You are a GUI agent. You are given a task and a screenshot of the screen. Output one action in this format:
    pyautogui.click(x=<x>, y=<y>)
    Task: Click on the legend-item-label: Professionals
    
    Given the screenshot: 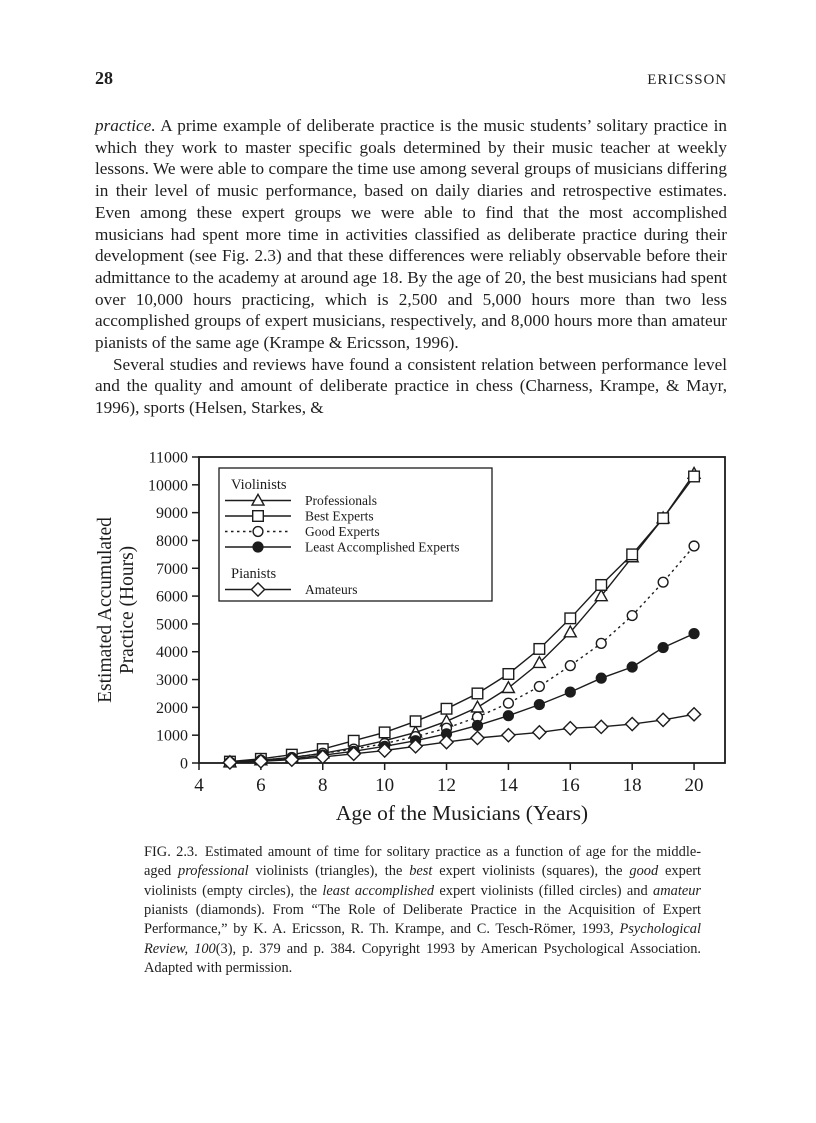 What is the action you would take?
    pyautogui.click(x=341, y=500)
    